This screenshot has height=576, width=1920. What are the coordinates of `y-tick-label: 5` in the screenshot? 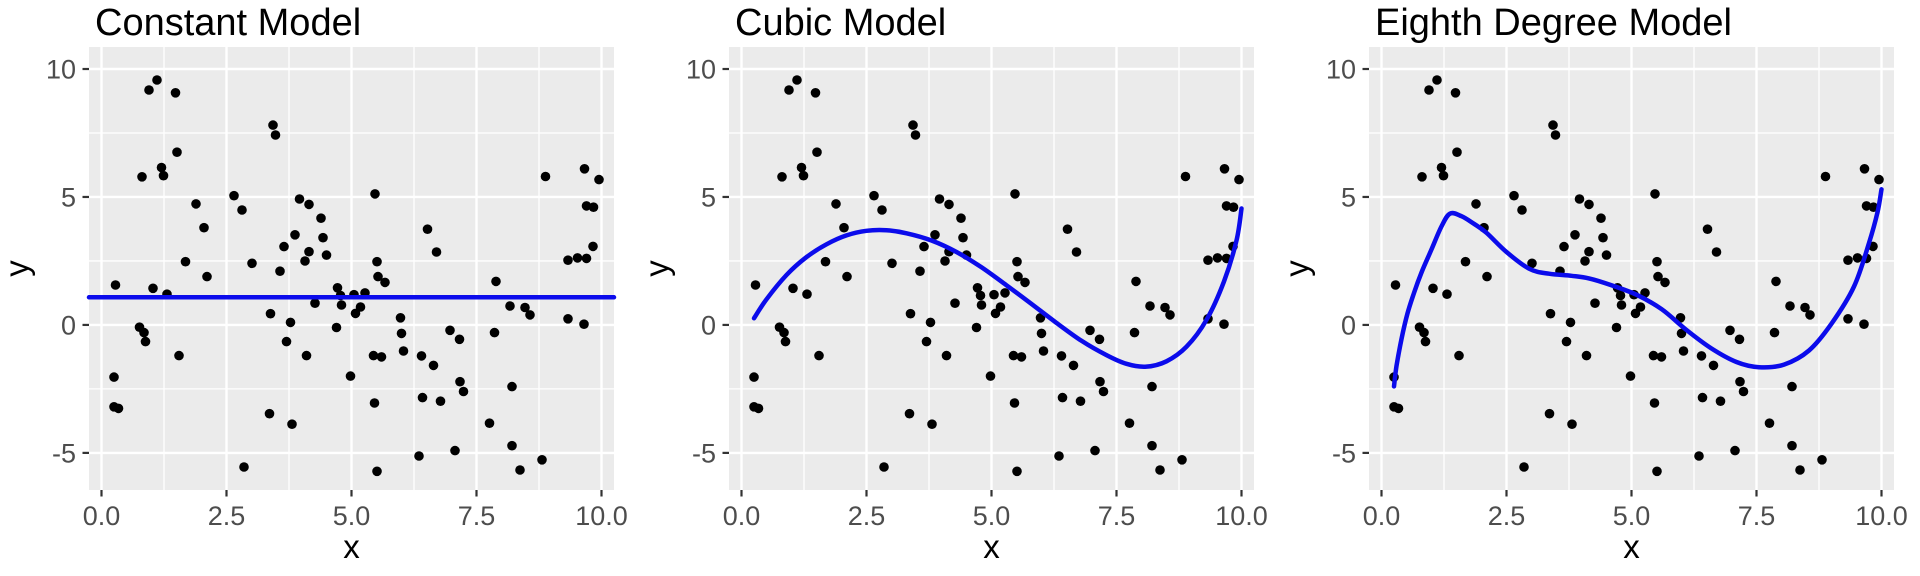 It's located at (708, 197).